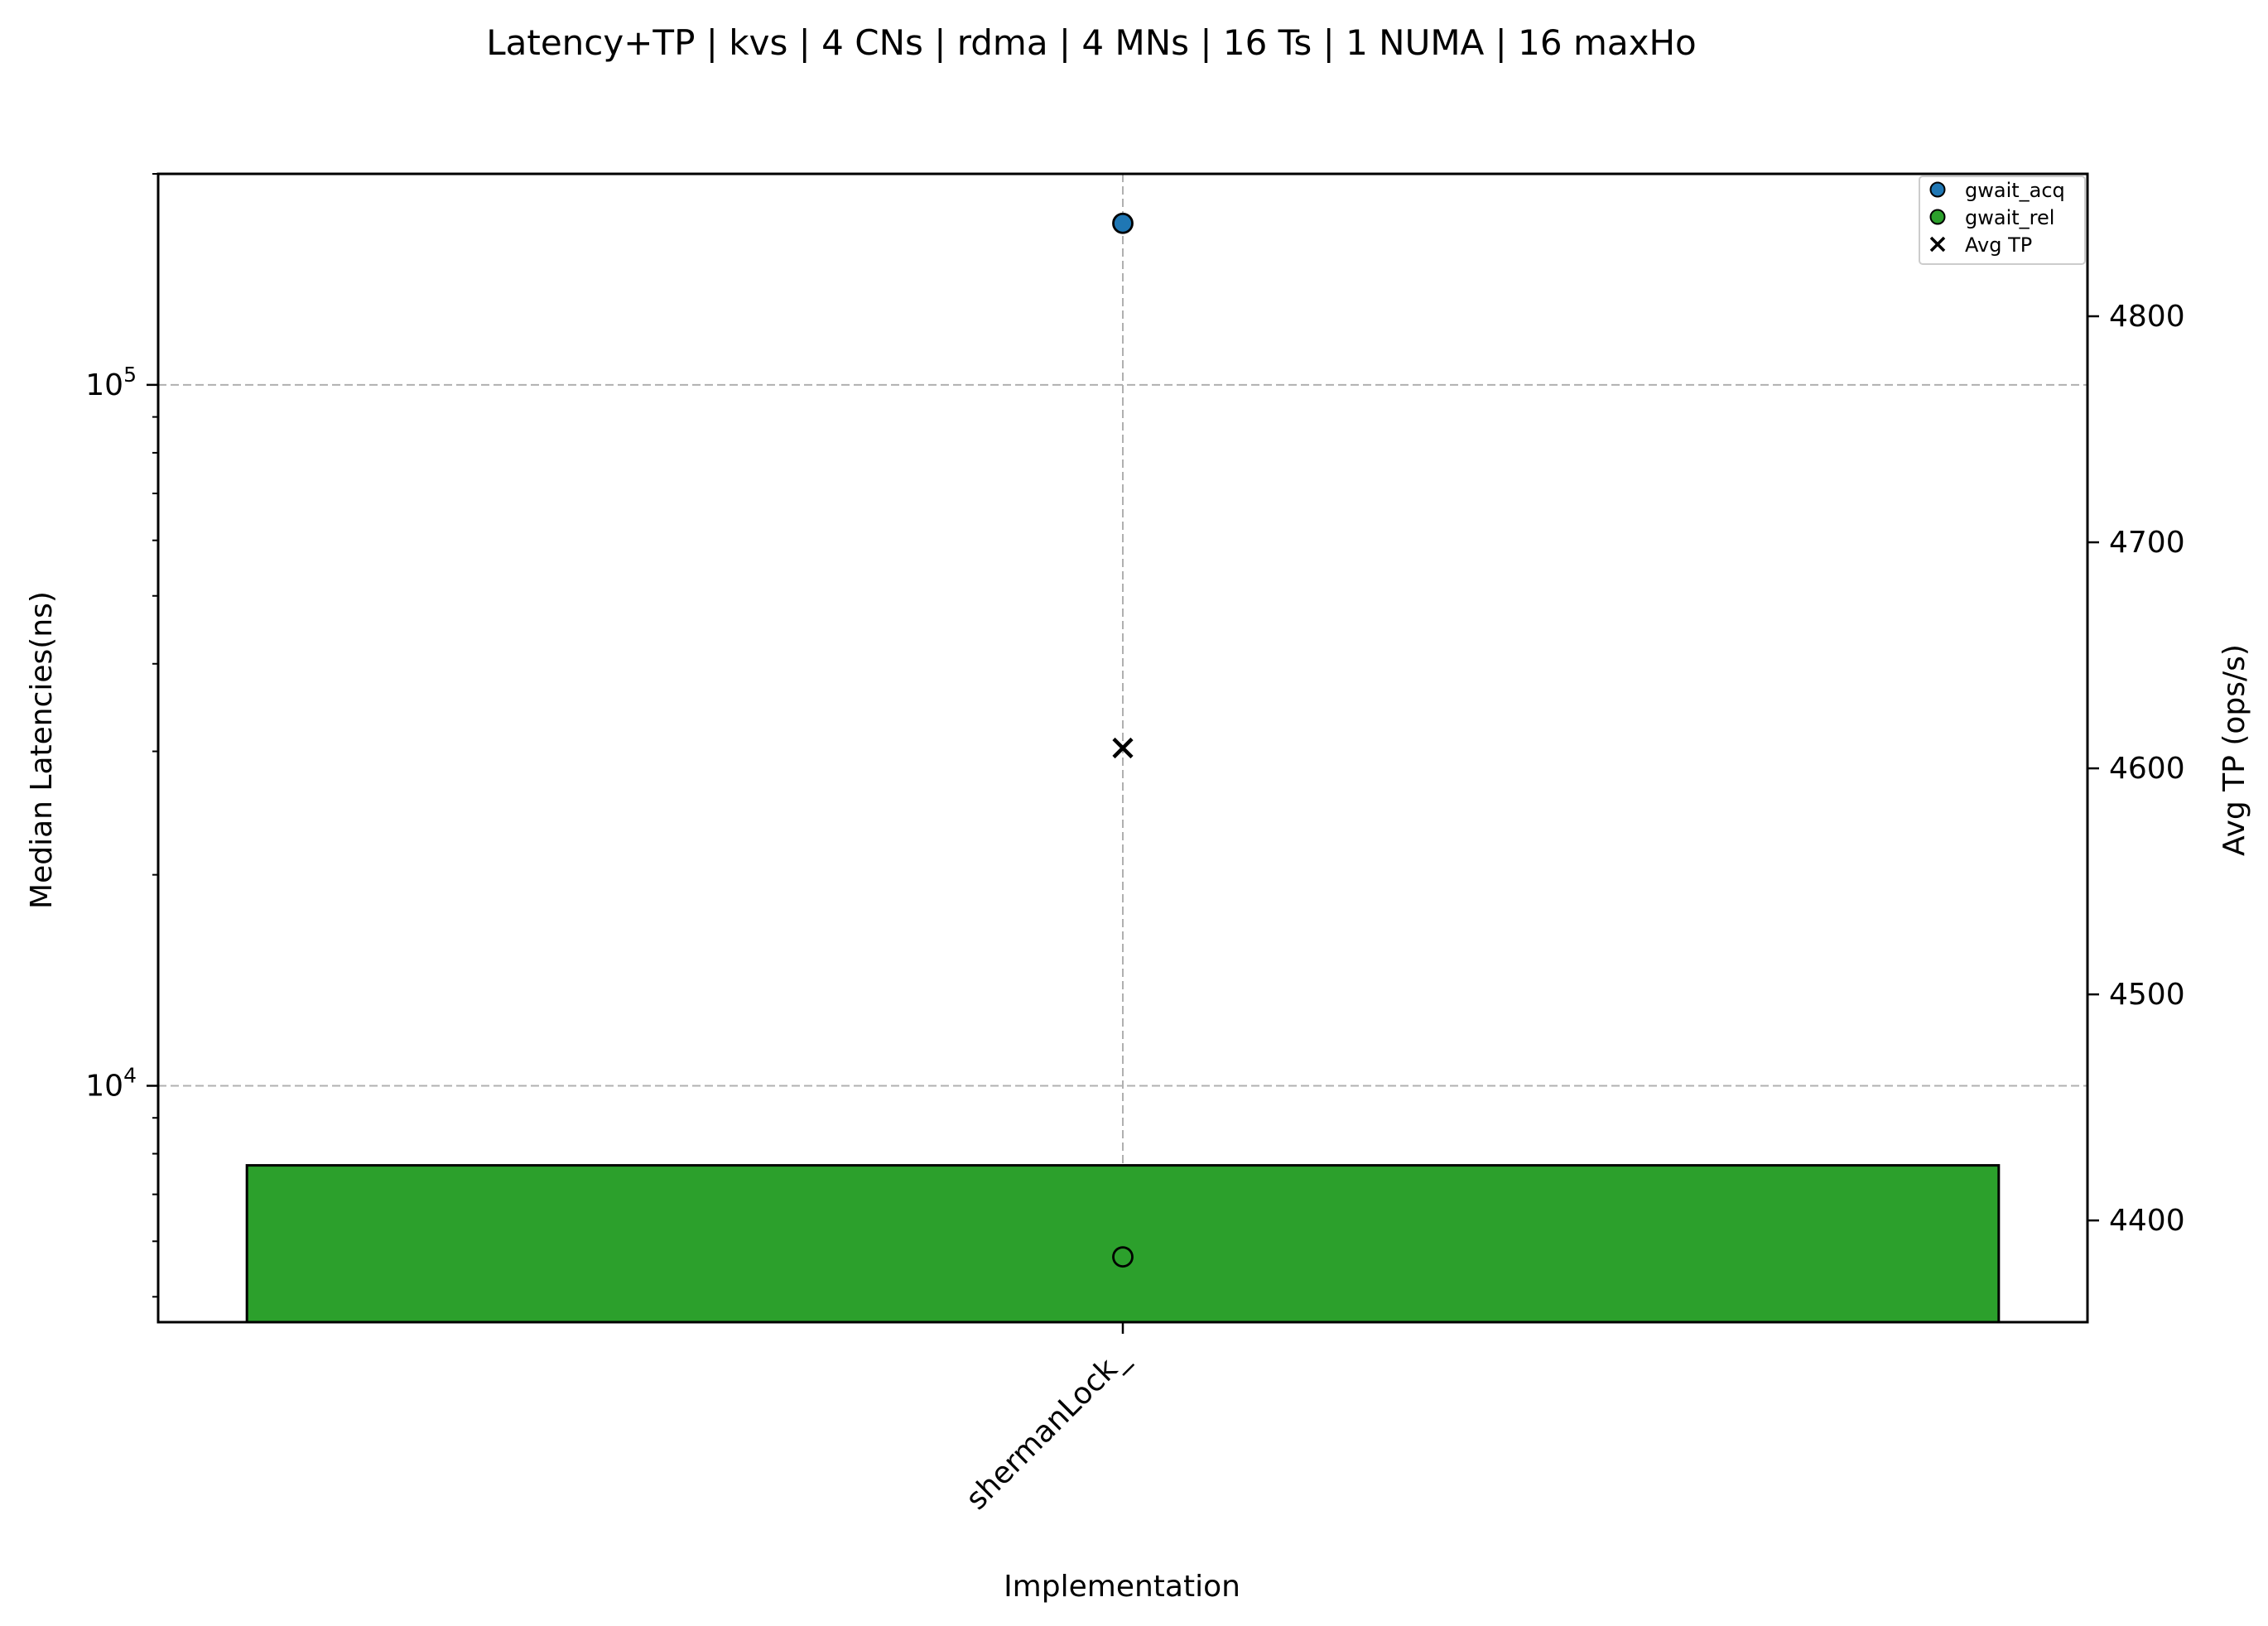  I want to click on point-gwait_acq, so click(1123, 223).